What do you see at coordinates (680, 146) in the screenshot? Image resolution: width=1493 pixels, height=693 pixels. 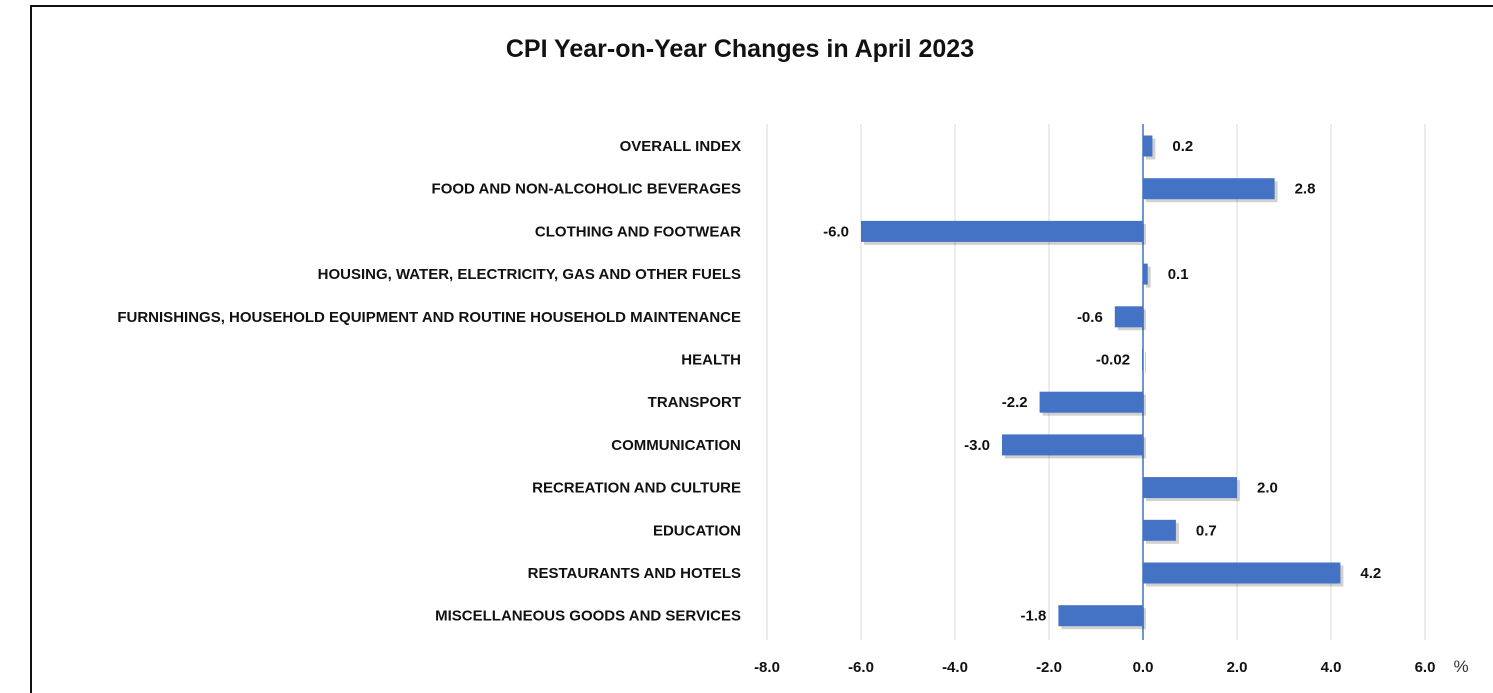 I see `category-label: OVERALL INDEX` at bounding box center [680, 146].